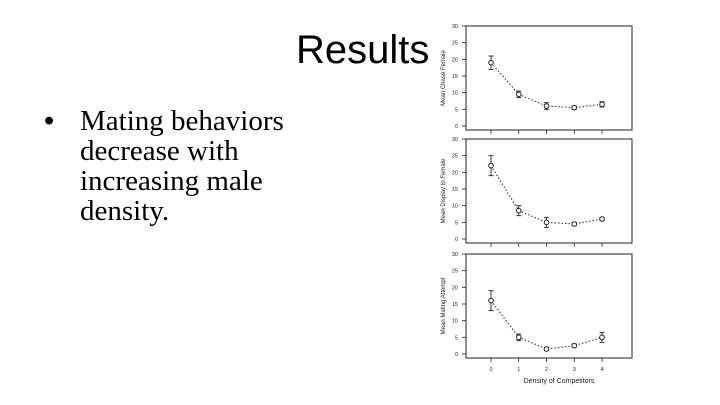 This screenshot has height=405, width=720. Describe the element at coordinates (546, 370) in the screenshot. I see `x-tick-label: 2` at that location.